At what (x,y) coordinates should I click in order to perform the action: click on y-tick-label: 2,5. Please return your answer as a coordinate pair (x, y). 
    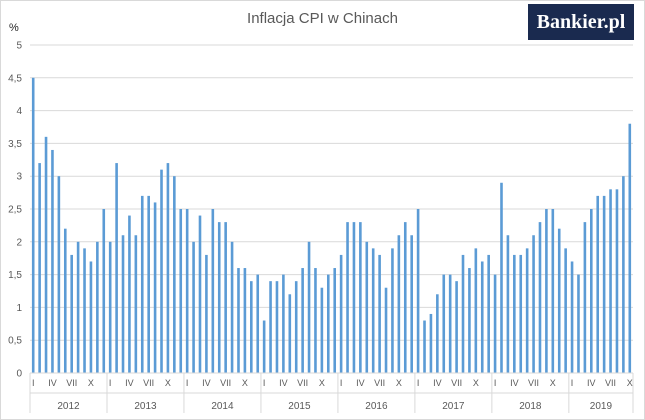
    Looking at the image, I should click on (15, 210).